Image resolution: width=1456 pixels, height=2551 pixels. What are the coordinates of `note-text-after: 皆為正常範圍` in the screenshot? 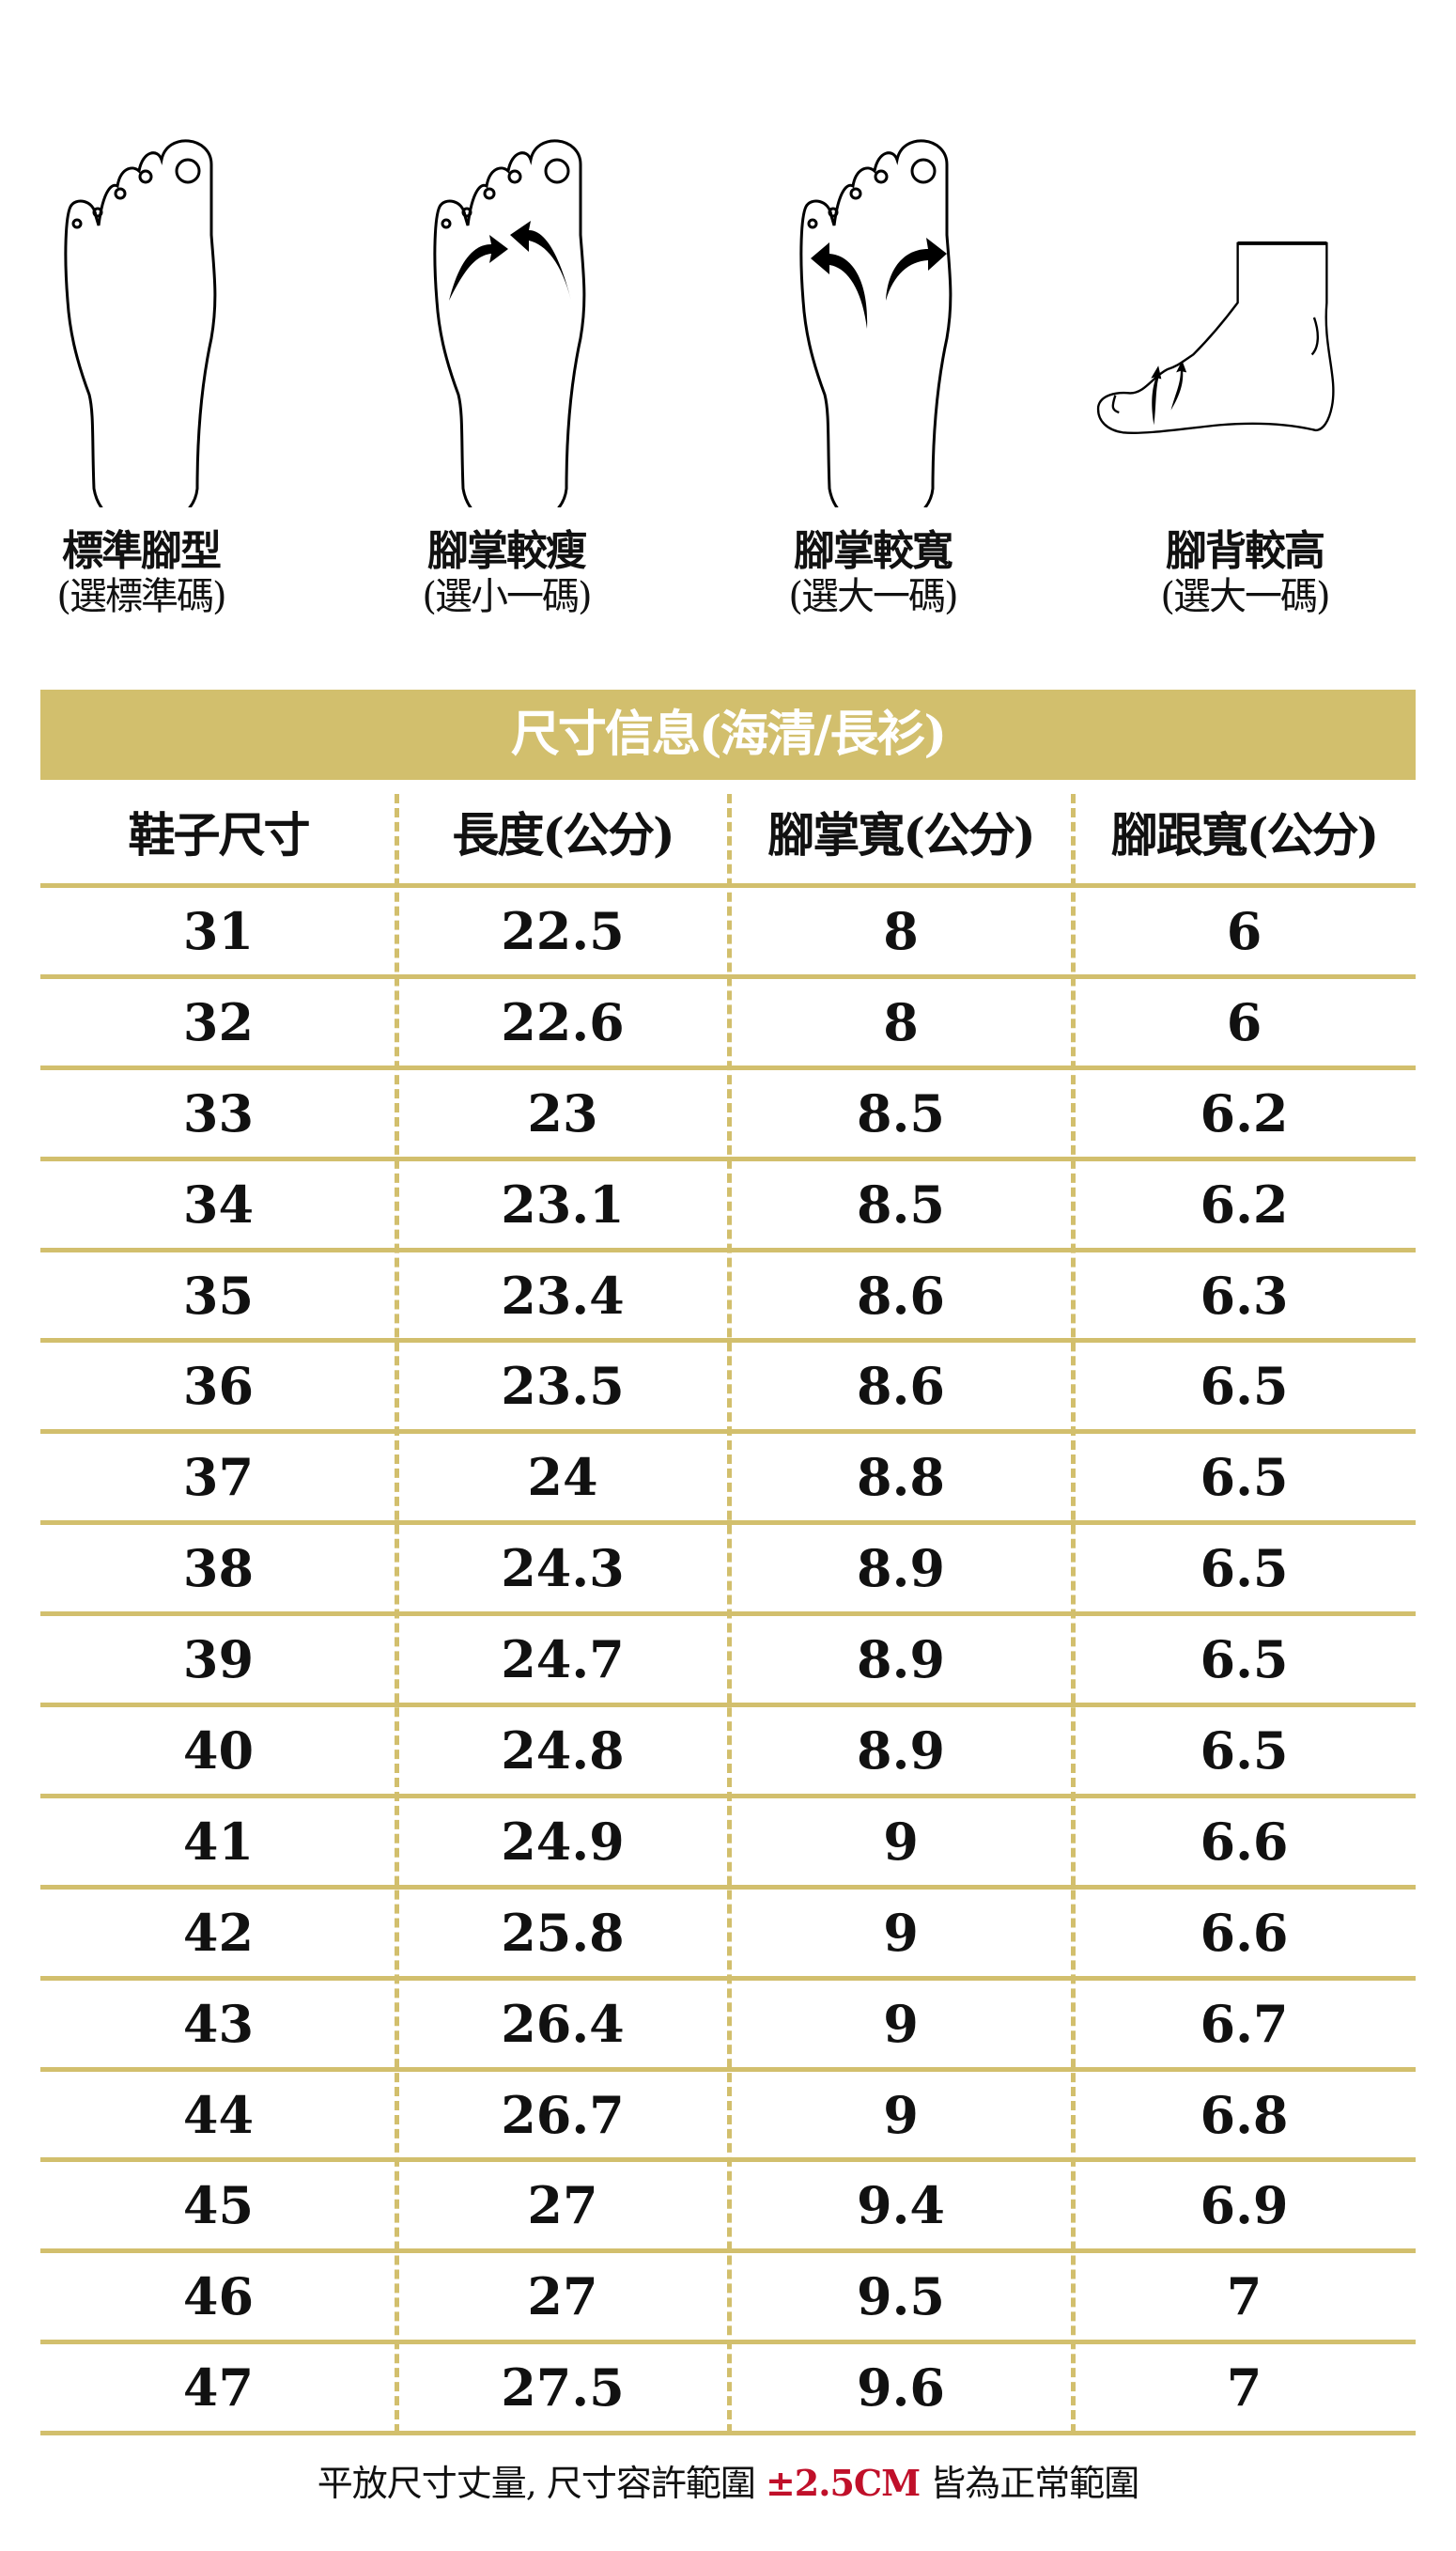 It's located at (1029, 2483).